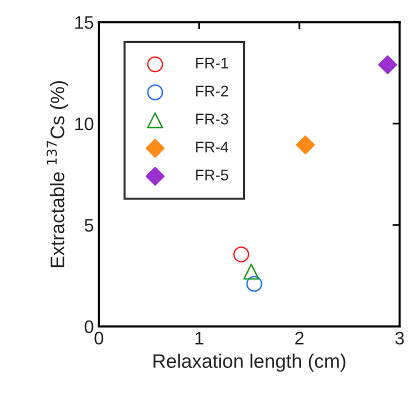 The height and width of the screenshot is (403, 412). I want to click on legend-label: FR-4, so click(212, 147).